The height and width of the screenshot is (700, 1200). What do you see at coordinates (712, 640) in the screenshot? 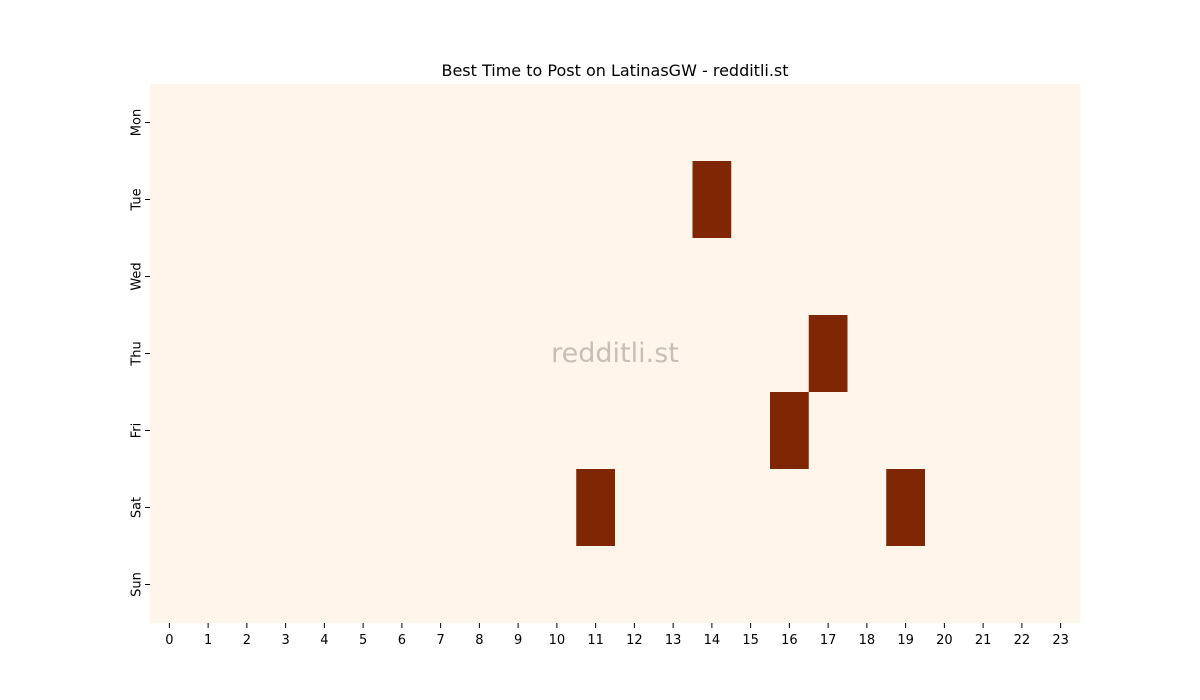
I see `x-tick-label: 14` at bounding box center [712, 640].